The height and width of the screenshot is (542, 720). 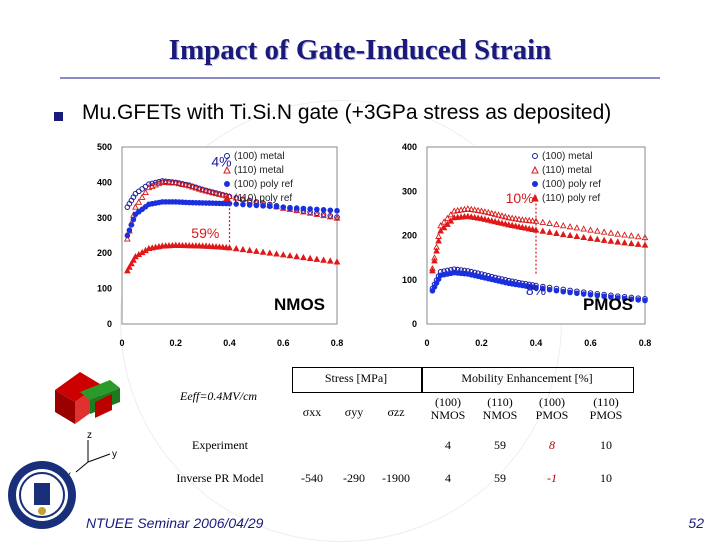 I want to click on footer-text: NTUEE Seminar 2006/04/29, so click(x=175, y=523).